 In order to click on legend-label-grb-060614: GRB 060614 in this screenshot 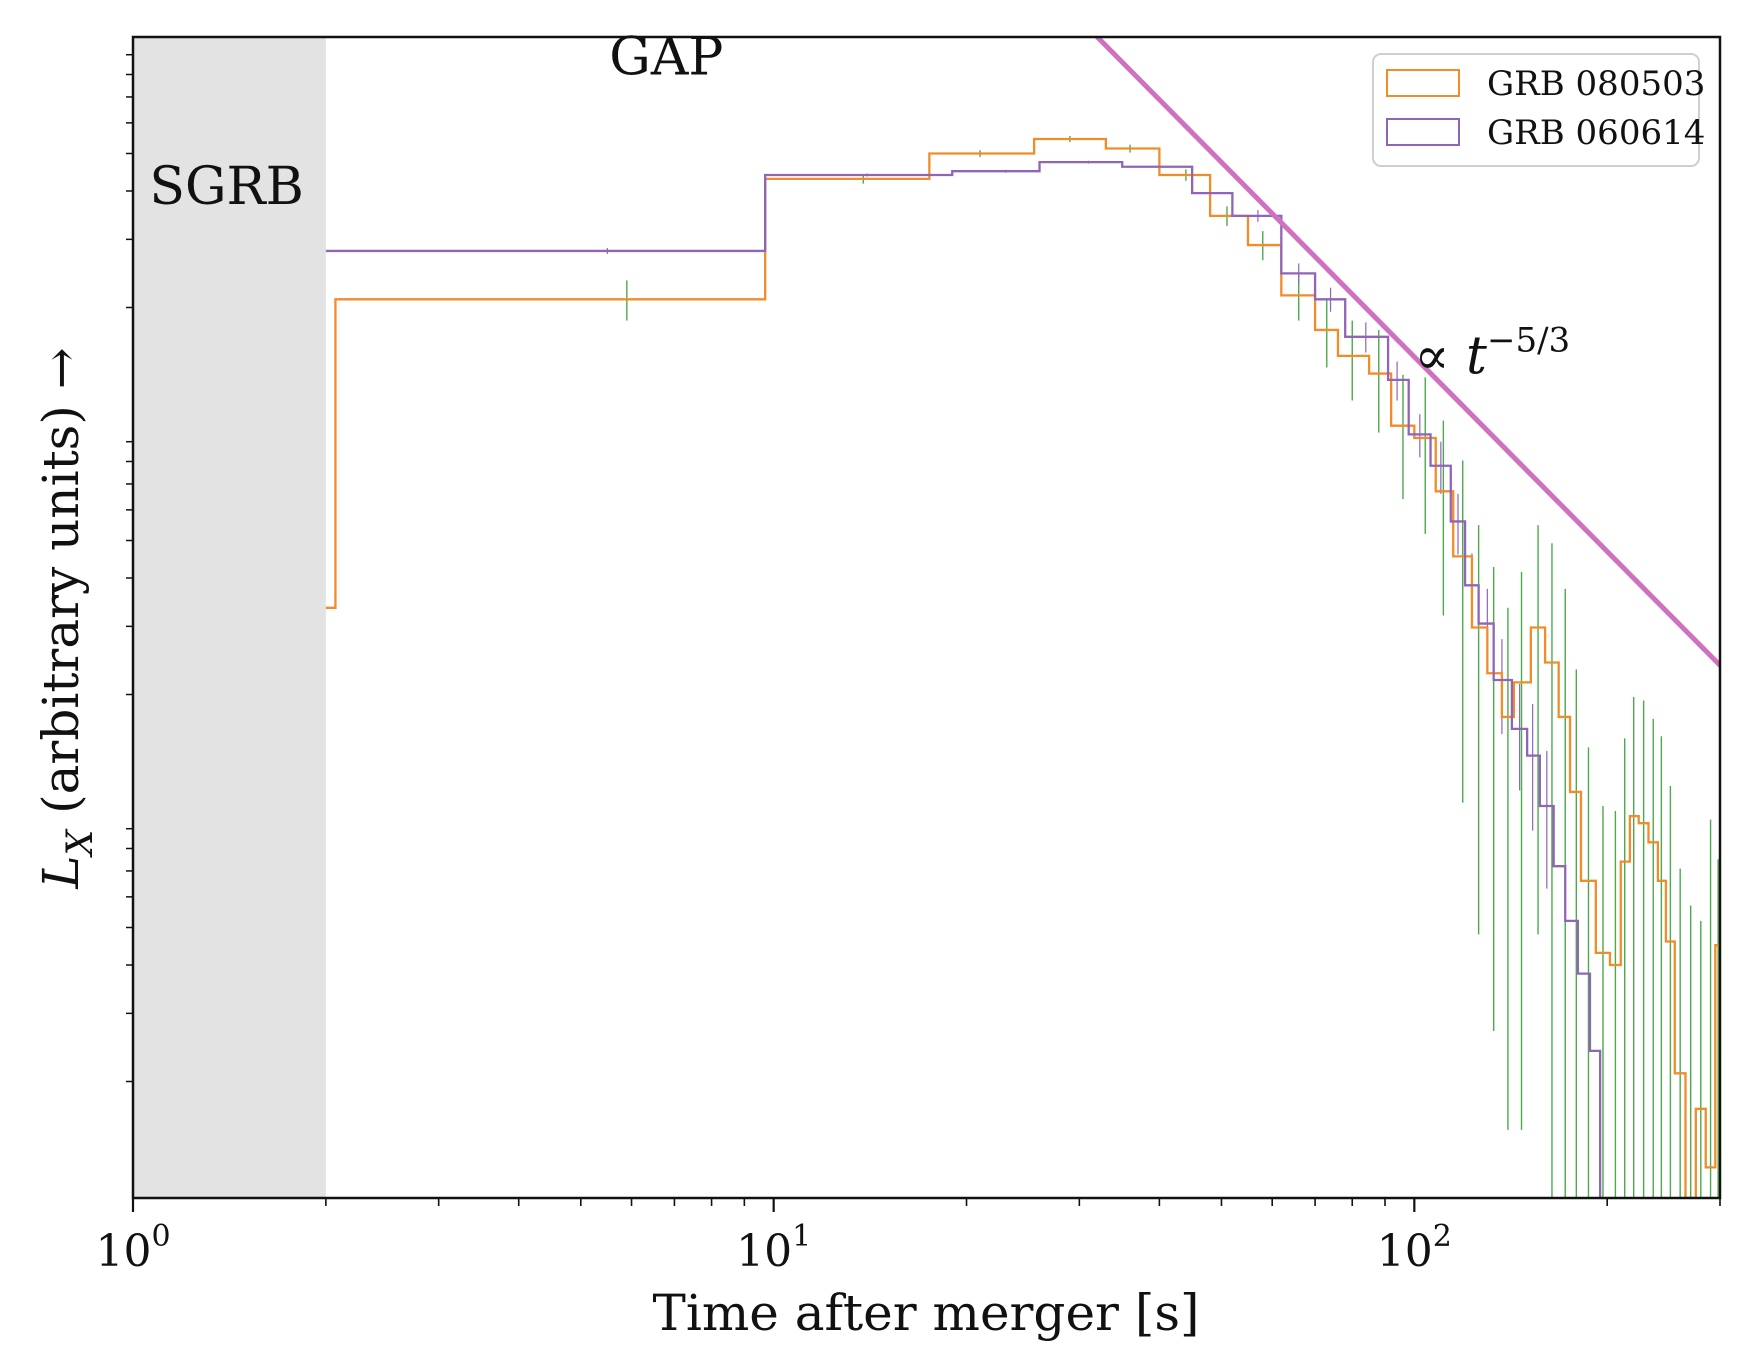, I will do `click(1596, 133)`.